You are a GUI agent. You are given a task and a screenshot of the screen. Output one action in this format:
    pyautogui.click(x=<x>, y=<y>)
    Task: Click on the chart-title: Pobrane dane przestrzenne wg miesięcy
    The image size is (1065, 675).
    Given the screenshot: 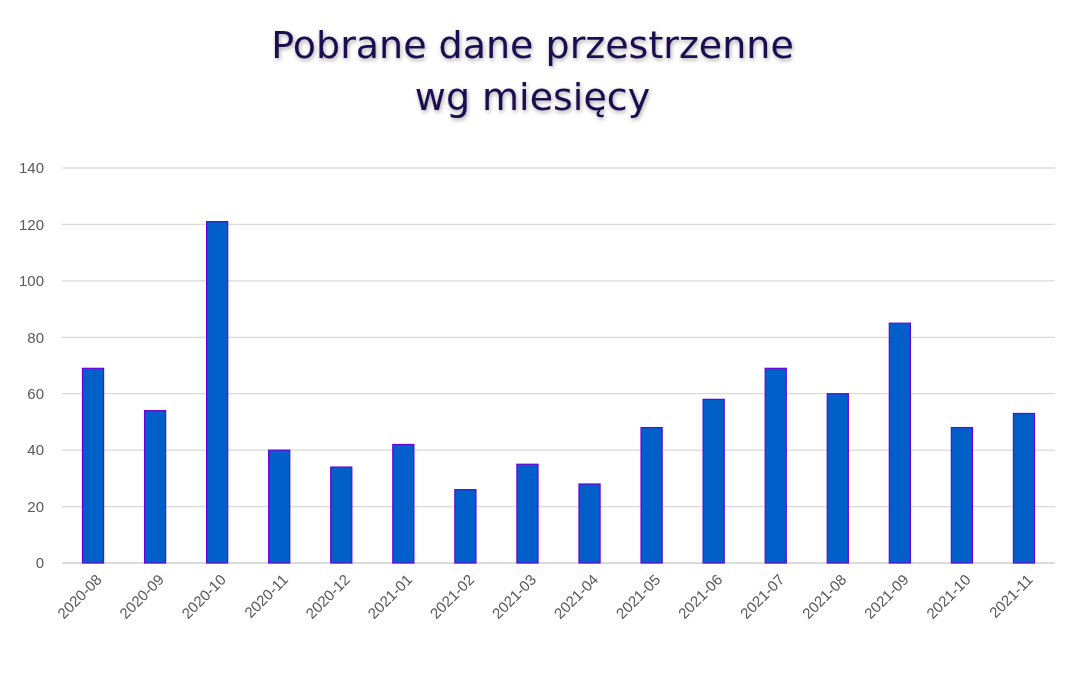 What is the action you would take?
    pyautogui.click(x=532, y=71)
    